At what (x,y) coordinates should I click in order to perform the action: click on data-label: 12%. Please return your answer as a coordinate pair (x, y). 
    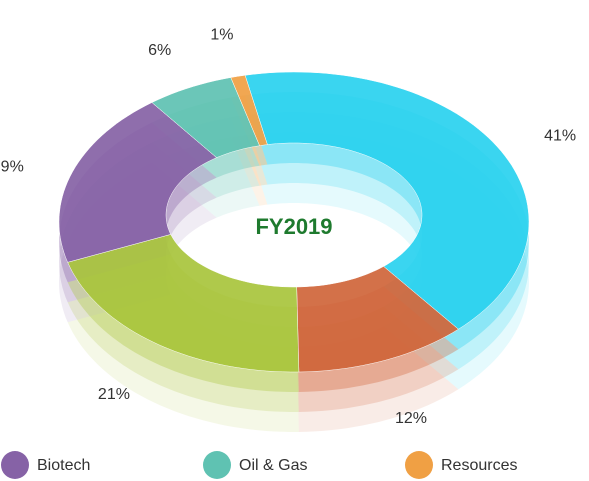
    Looking at the image, I should click on (411, 418).